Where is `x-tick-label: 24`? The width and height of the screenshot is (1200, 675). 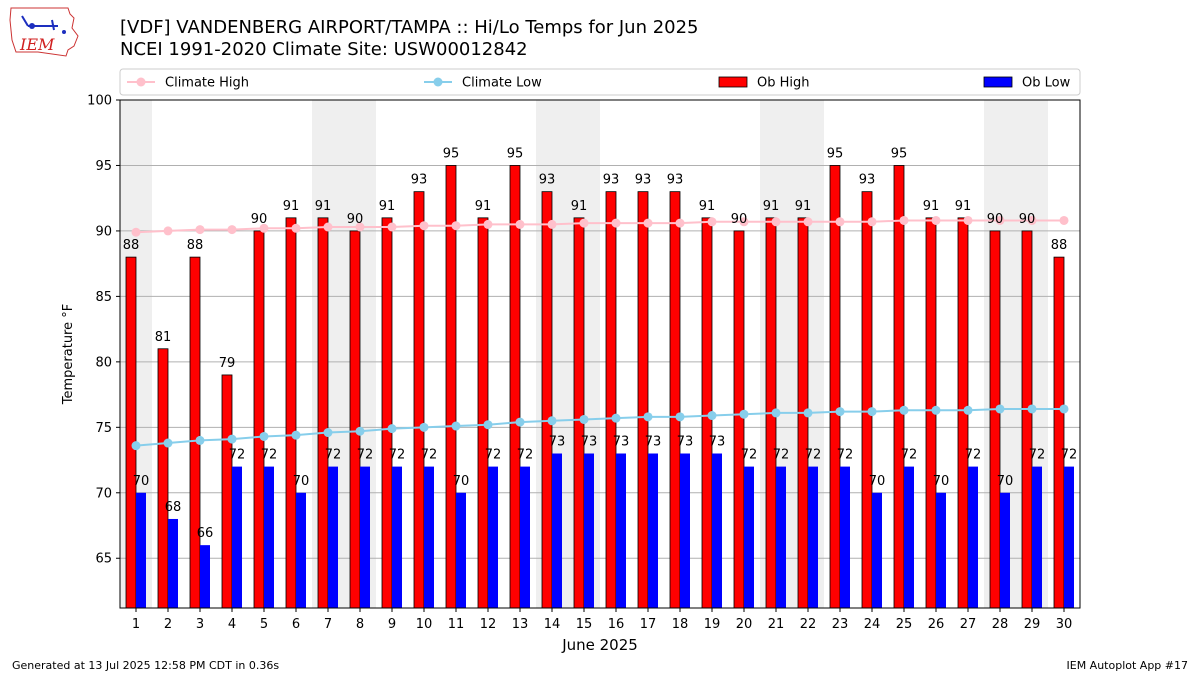 x-tick-label: 24 is located at coordinates (872, 624).